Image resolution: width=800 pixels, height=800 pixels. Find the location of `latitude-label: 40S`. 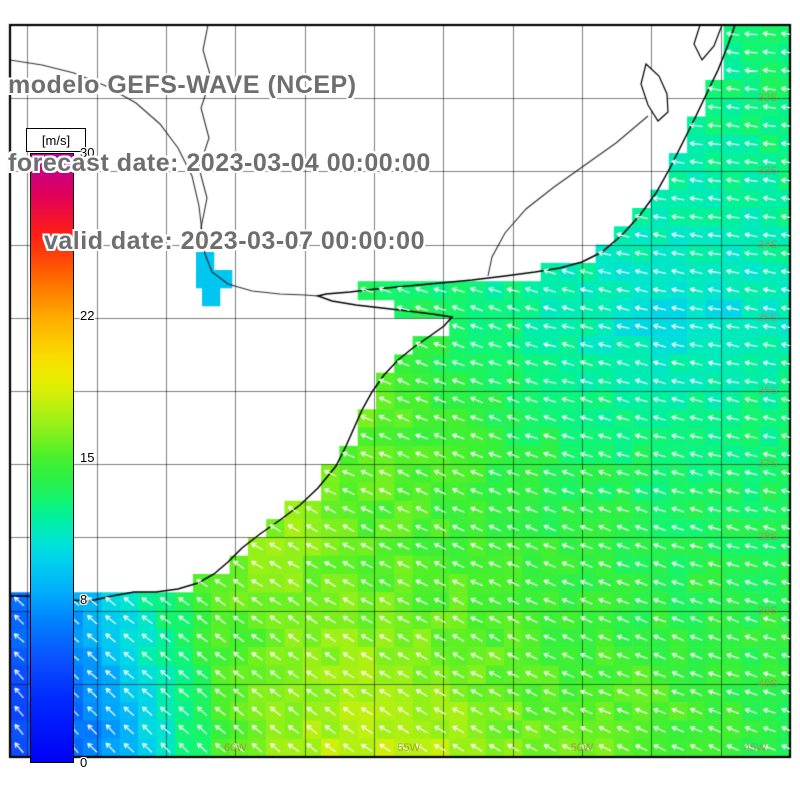

latitude-label: 40S is located at coordinates (768, 683).